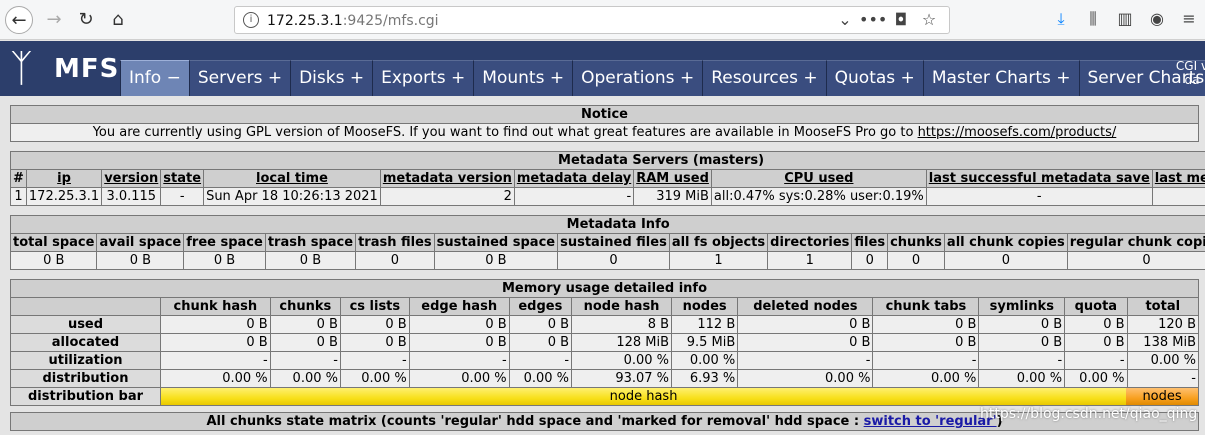 This screenshot has height=435, width=1205. I want to click on menu-item-quotas: Quotas +, so click(874, 78).